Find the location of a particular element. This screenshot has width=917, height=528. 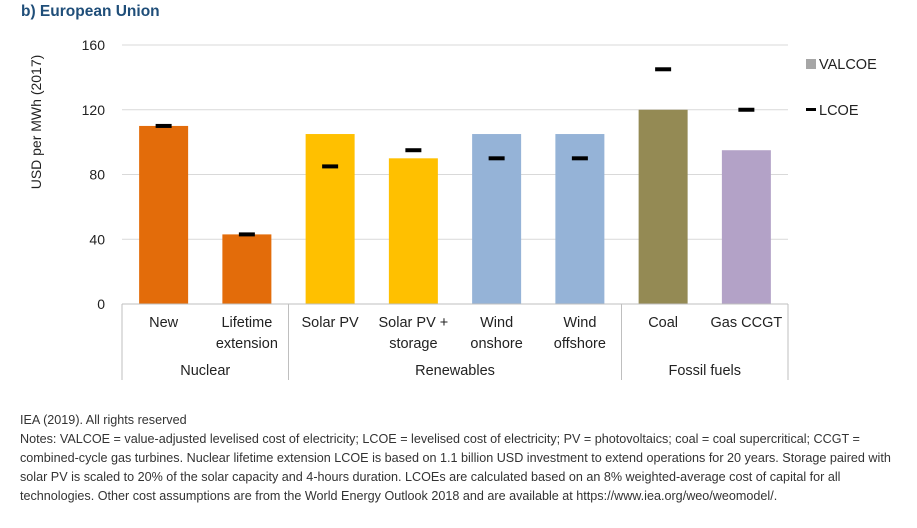

y-axis-label: USD per MWh (2017) is located at coordinates (36, 122).